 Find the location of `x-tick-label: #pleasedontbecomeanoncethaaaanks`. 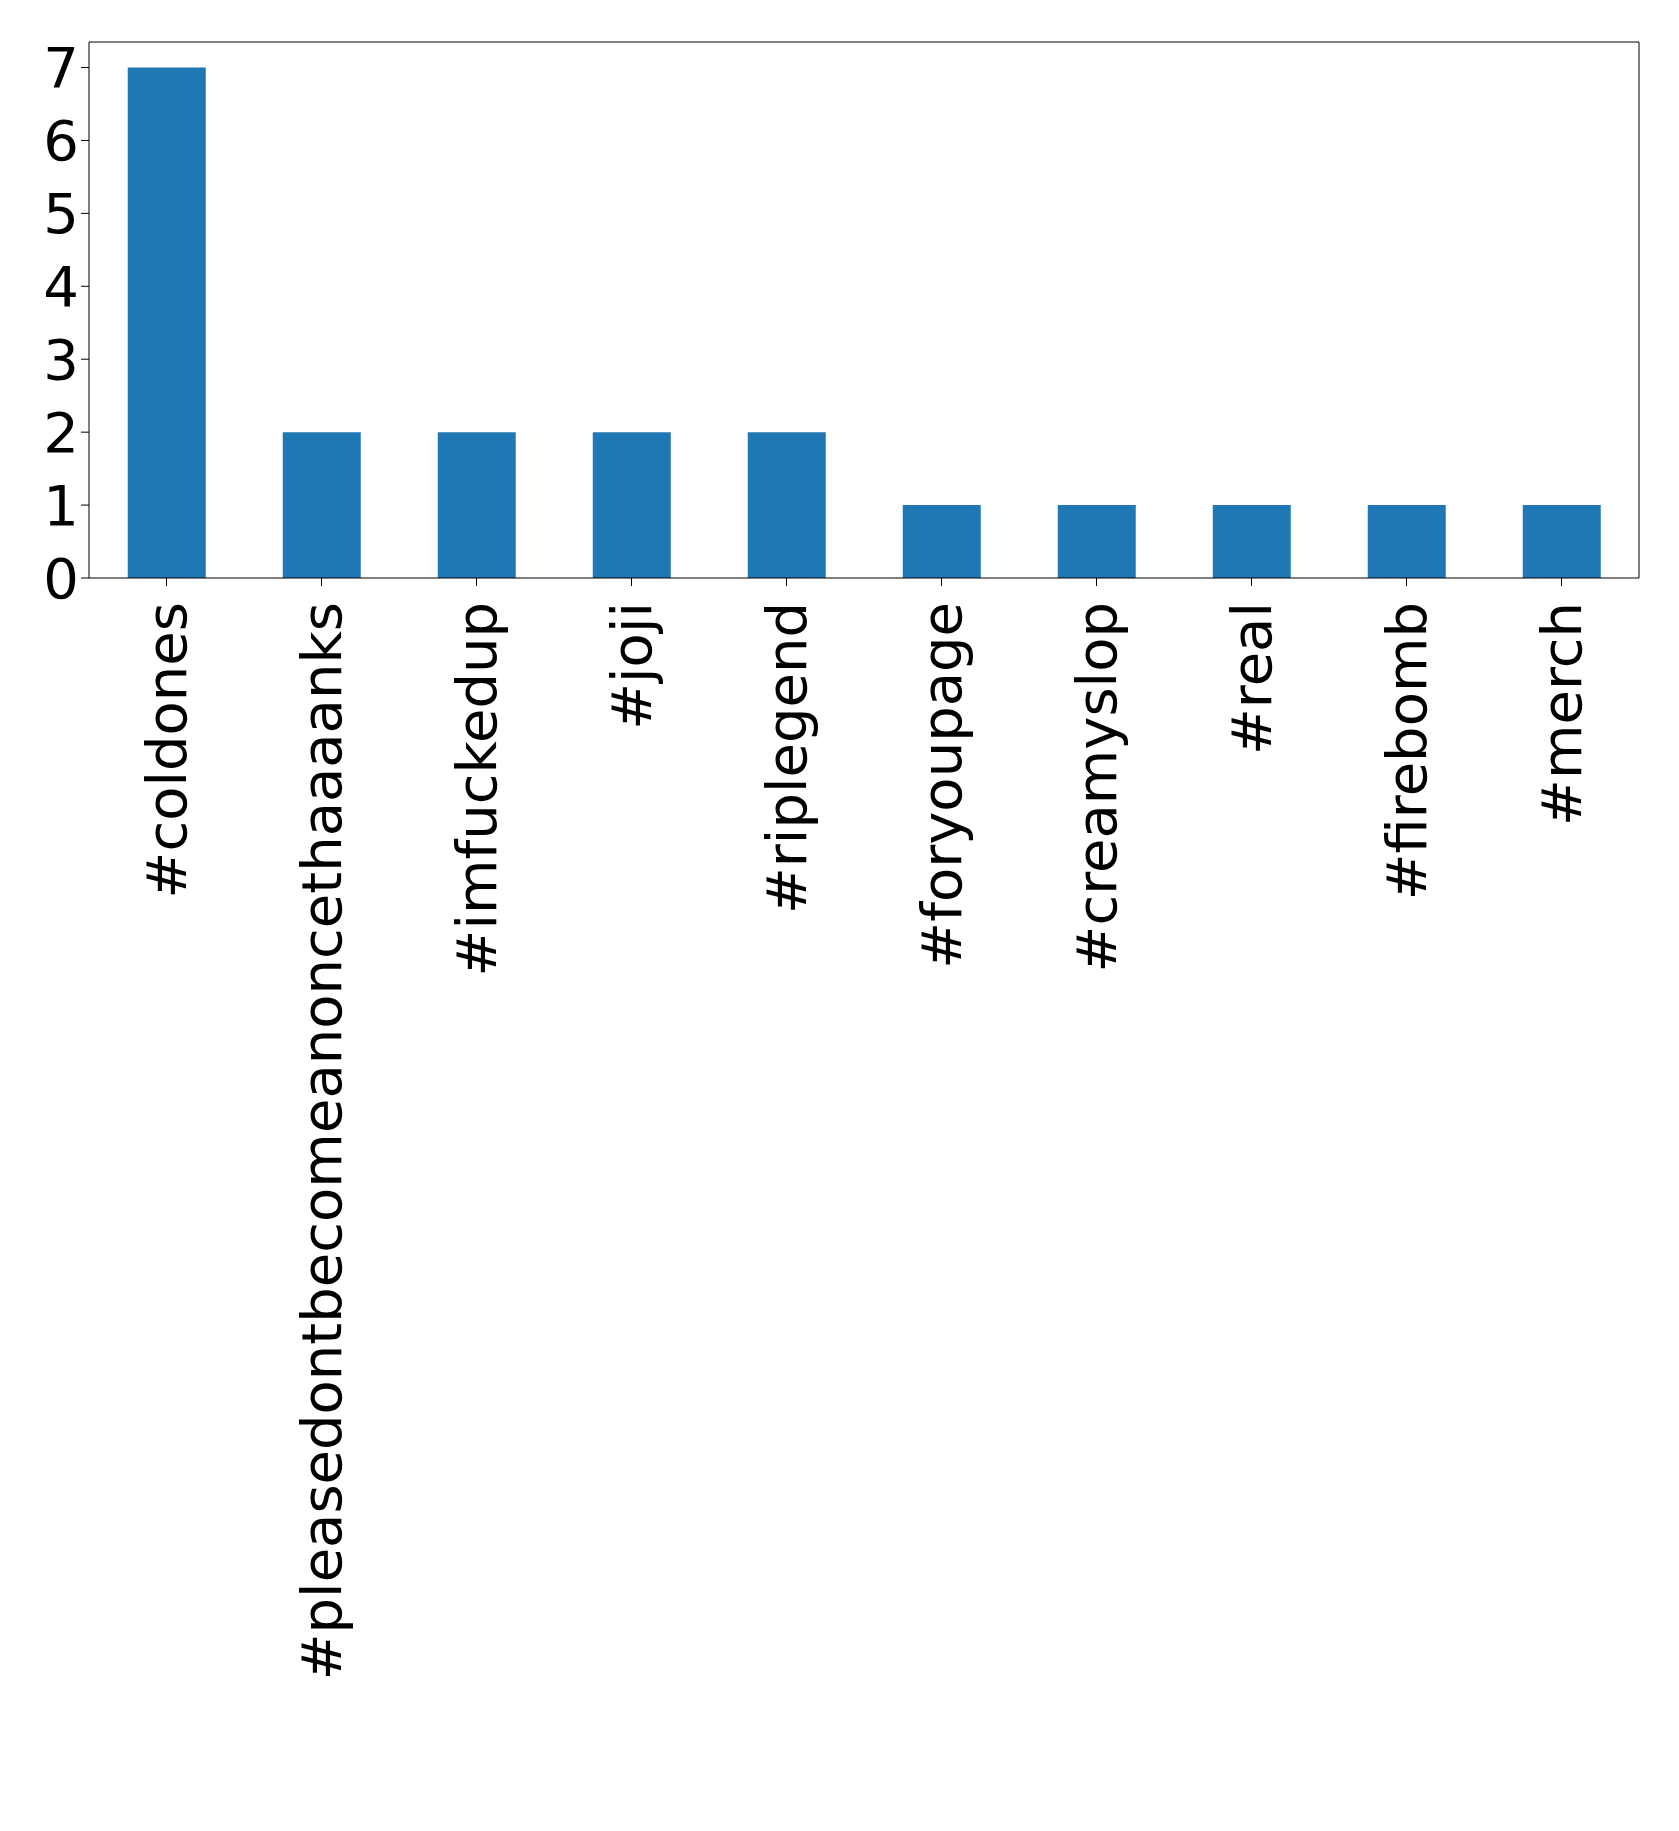

x-tick-label: #pleasedontbecomeanoncethaaaanks is located at coordinates (321, 1141).